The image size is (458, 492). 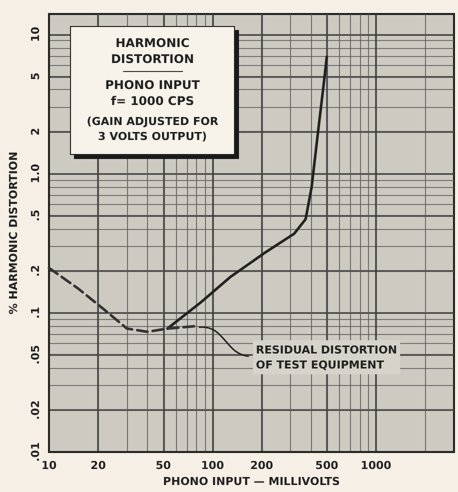 I want to click on x-axis-title: PHONO INPUT — MILLIVOLTS, so click(x=251, y=481).